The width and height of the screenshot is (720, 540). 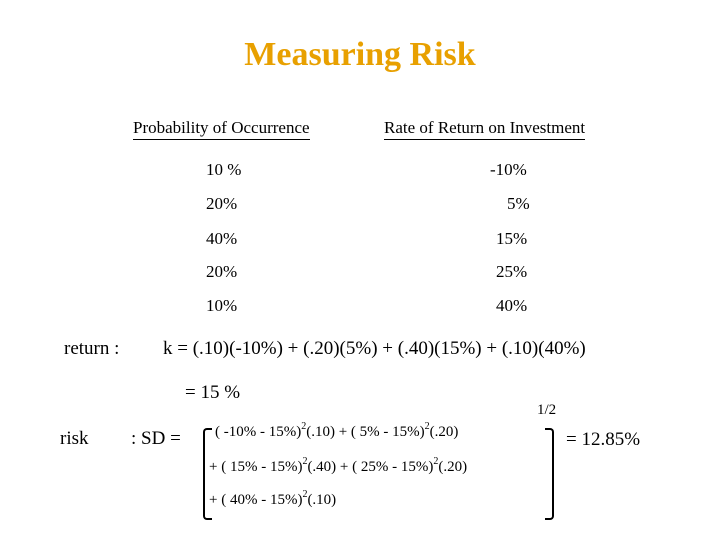 What do you see at coordinates (92, 348) in the screenshot?
I see `return-label: return :` at bounding box center [92, 348].